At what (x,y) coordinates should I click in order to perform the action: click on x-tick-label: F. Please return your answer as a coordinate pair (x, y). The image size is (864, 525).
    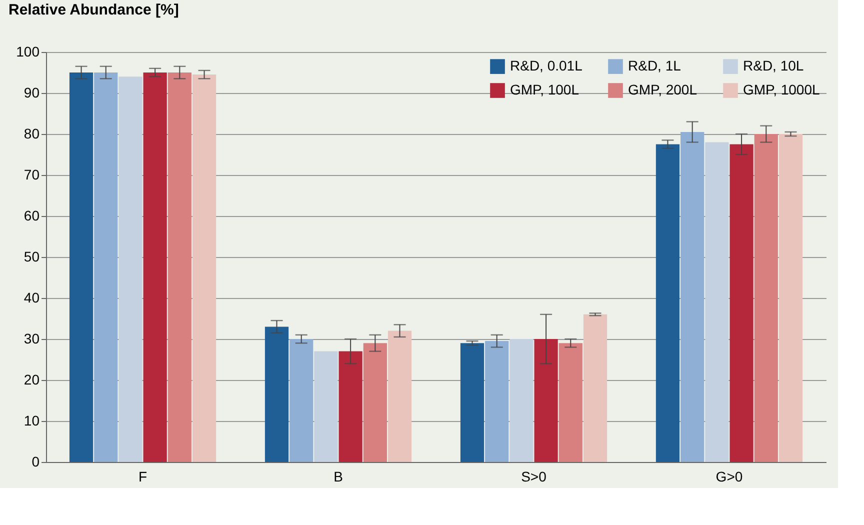
    Looking at the image, I should click on (143, 476).